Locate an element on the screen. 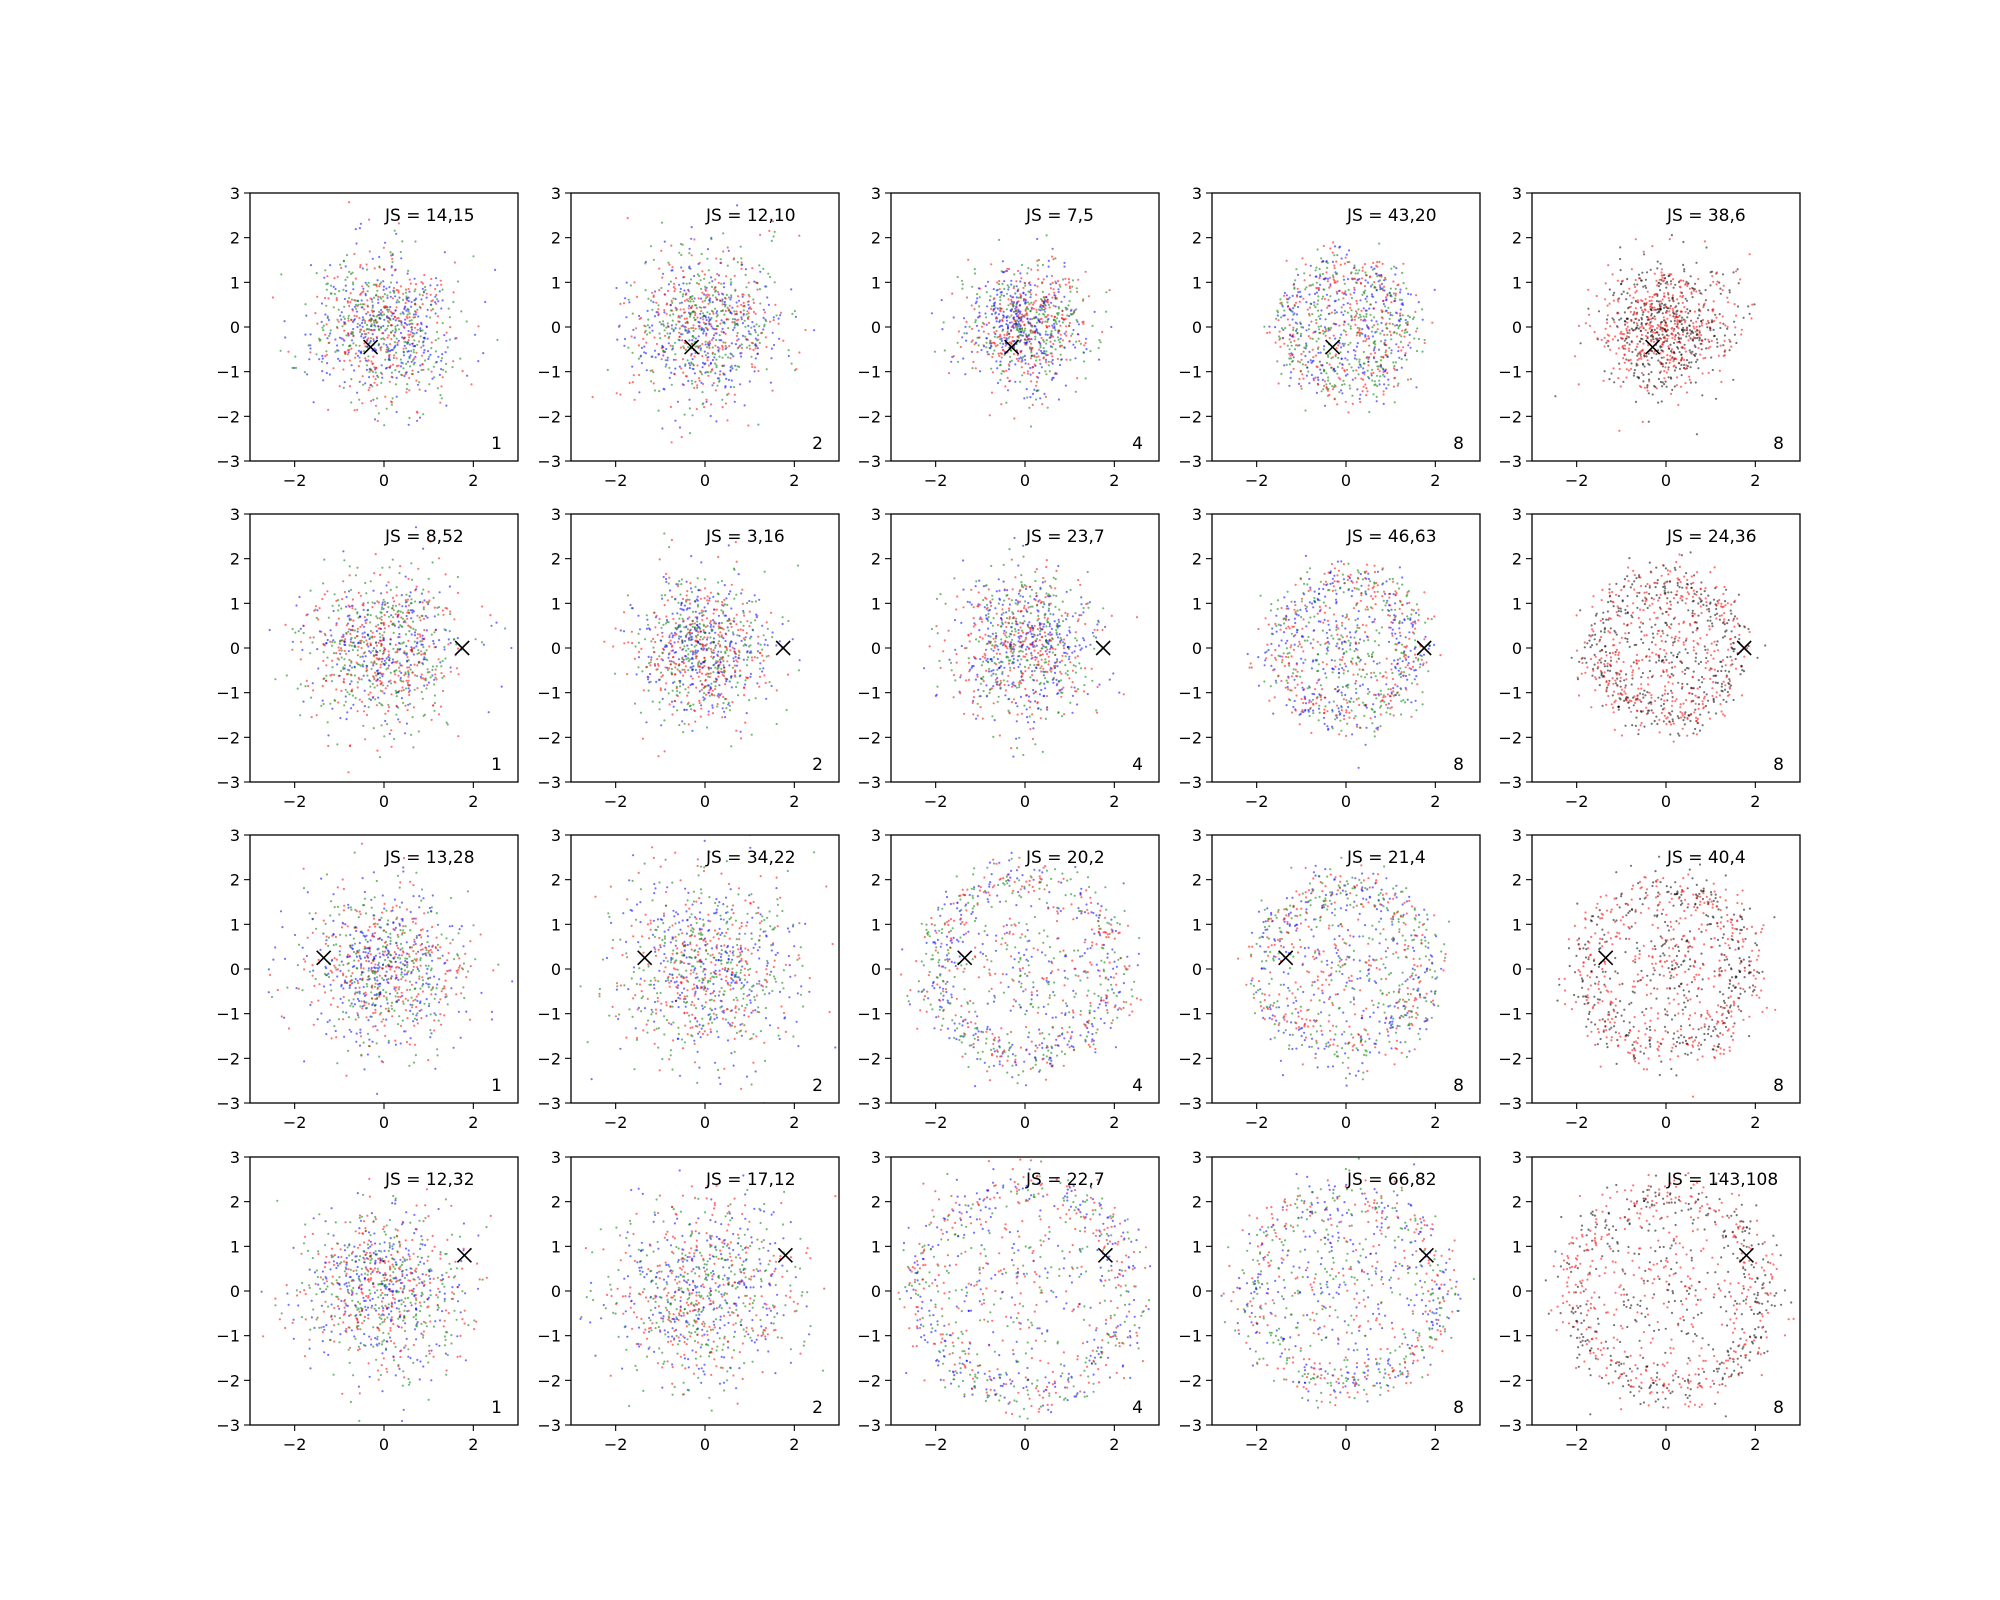  y-tick-label: −3 is located at coordinates (869, 461).